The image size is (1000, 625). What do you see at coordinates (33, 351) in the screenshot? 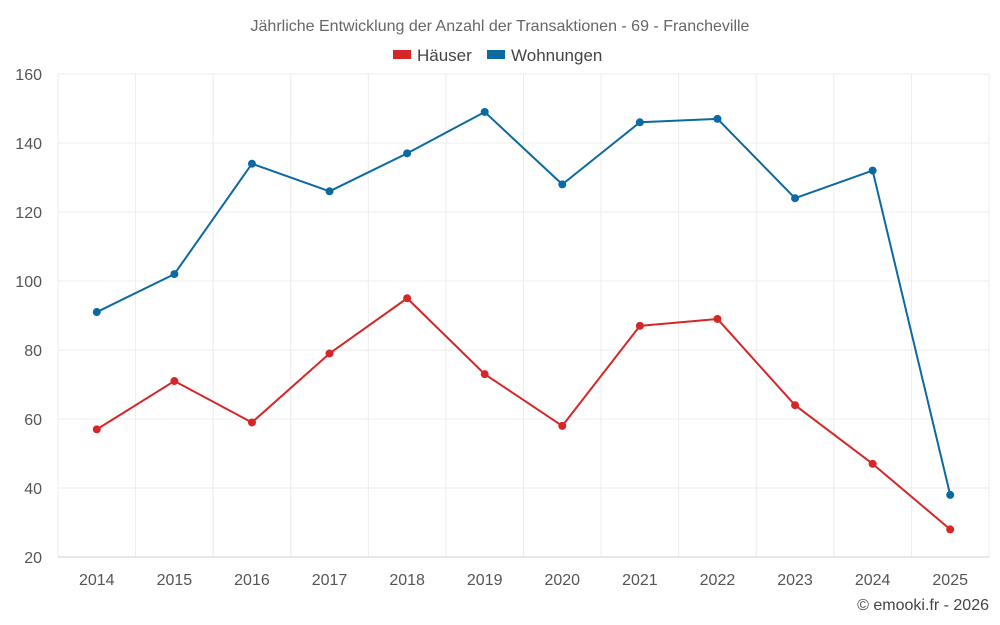
I see `y-tick-label: 80` at bounding box center [33, 351].